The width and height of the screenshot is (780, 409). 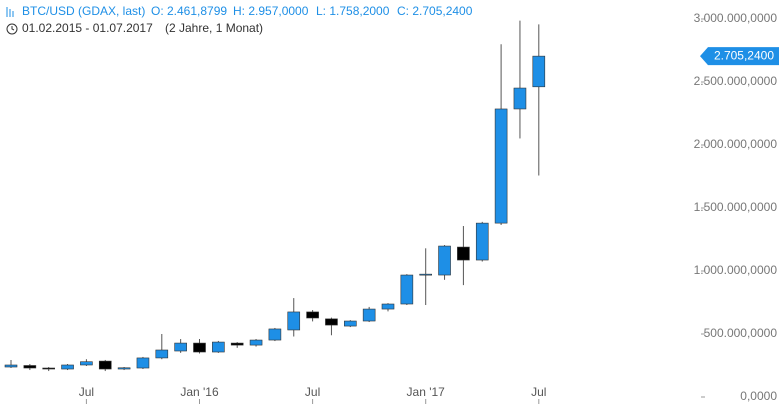 What do you see at coordinates (736, 144) in the screenshot?
I see `y-tick-label: 2.000.000,0000` at bounding box center [736, 144].